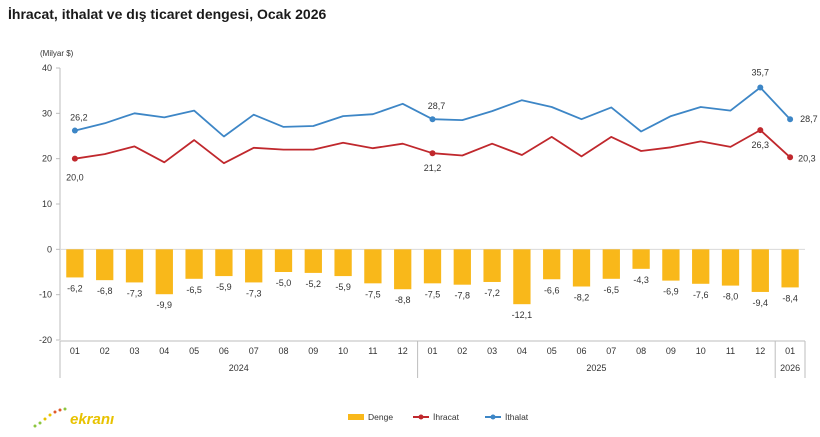  I want to click on line-data-label-ihracat: 26,3, so click(761, 145).